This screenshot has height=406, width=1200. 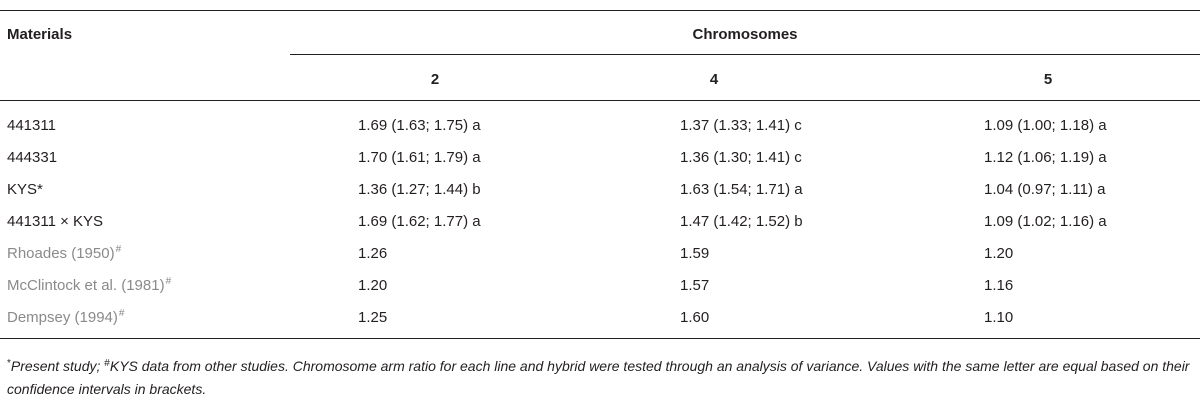 What do you see at coordinates (1048, 79) in the screenshot?
I see `header-chromosome-5: 5` at bounding box center [1048, 79].